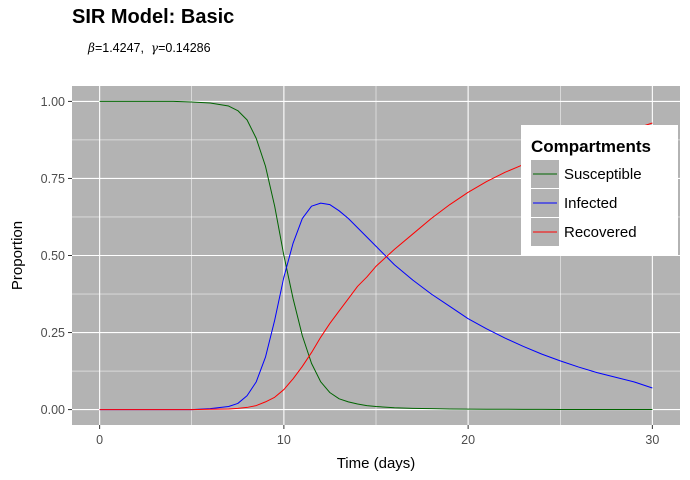  I want to click on chart-subtitle: β=1.4247, γ=0.14286, so click(149, 48).